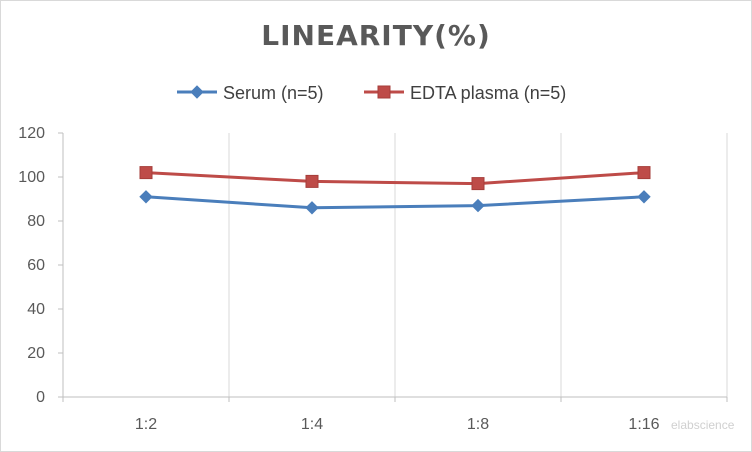 The height and width of the screenshot is (452, 752). I want to click on x-tick-label: 1:2, so click(146, 424).